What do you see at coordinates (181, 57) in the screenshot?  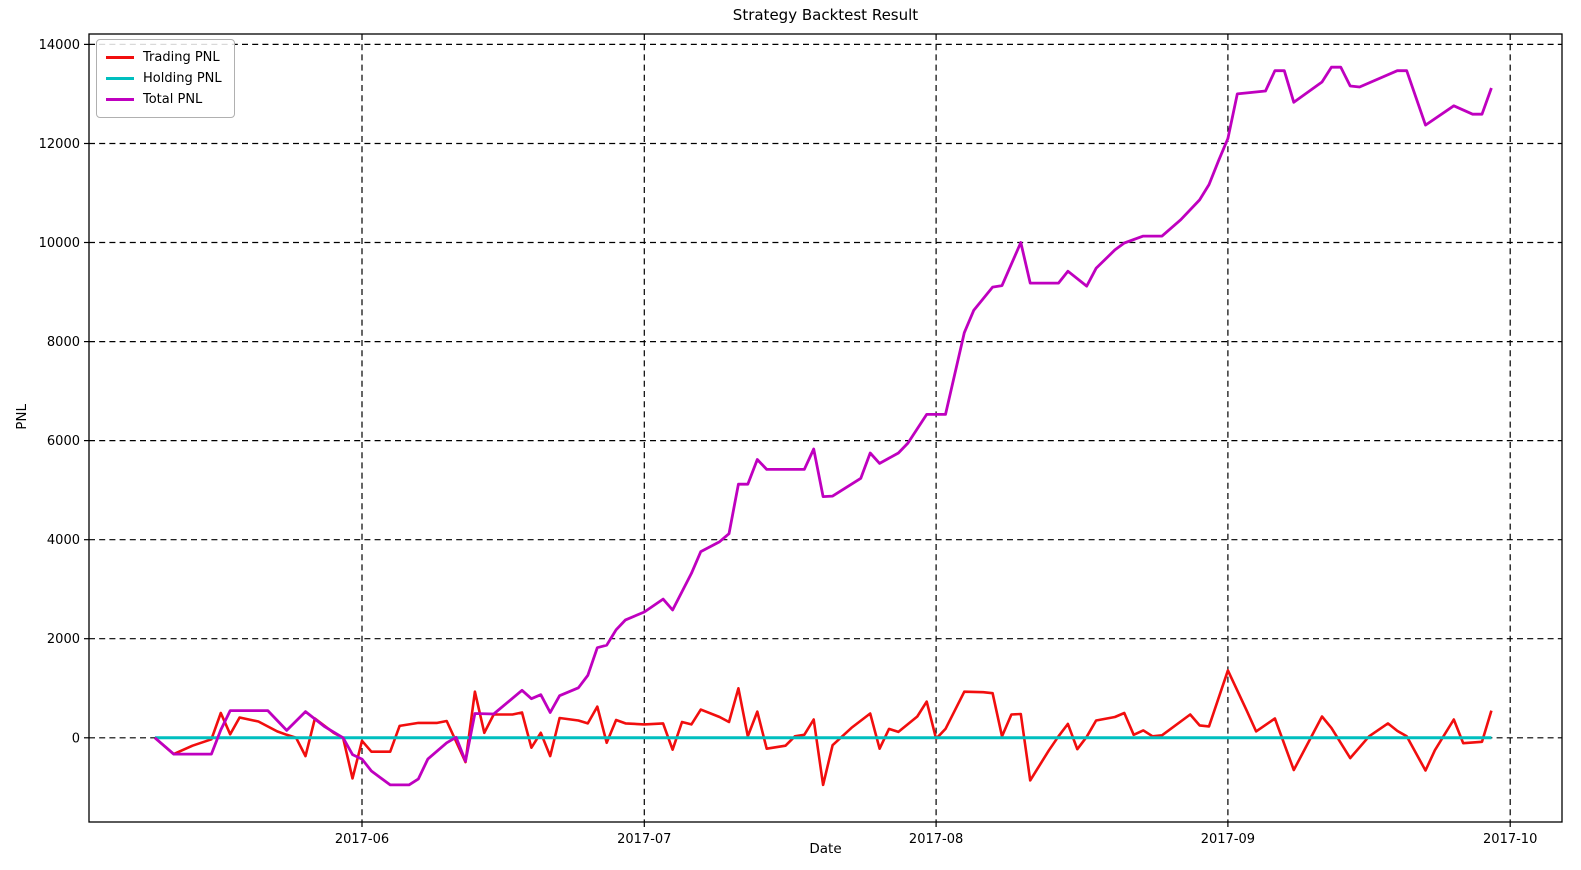 I see `legend-label: Trading PNL` at bounding box center [181, 57].